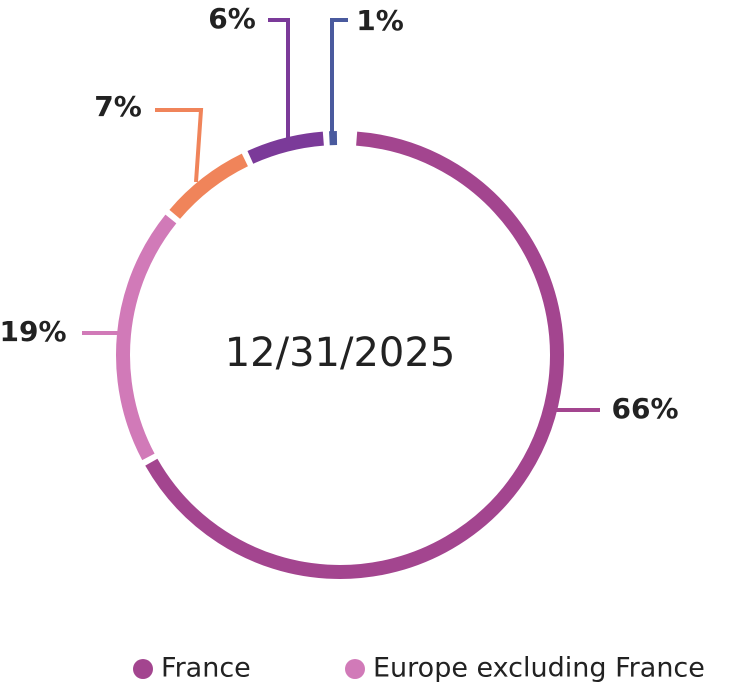 This screenshot has width=743, height=691. Describe the element at coordinates (539, 668) in the screenshot. I see `legend-label: Europe excluding France` at that location.